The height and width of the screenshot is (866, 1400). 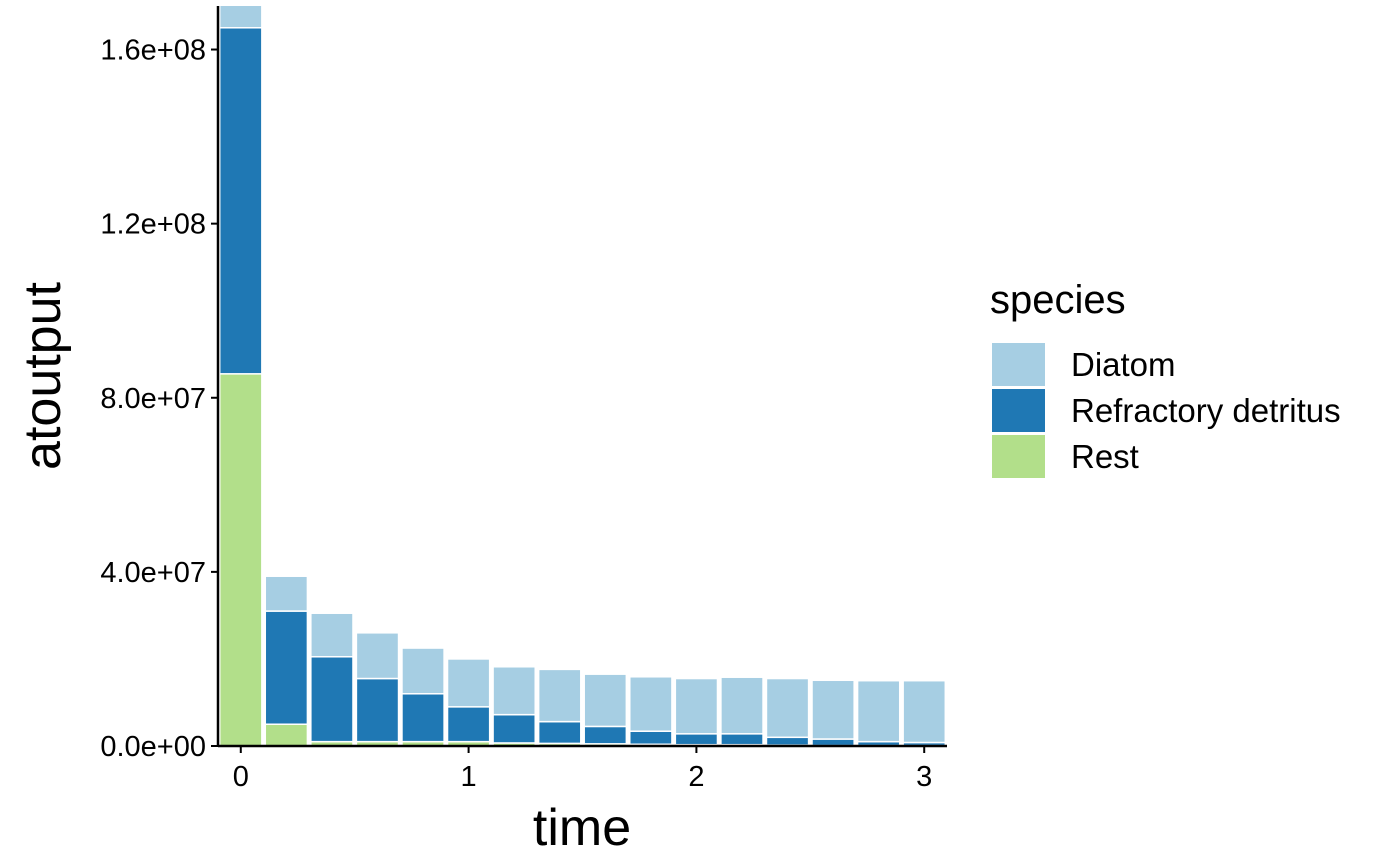 I want to click on x-tick-label: 0, so click(x=241, y=777).